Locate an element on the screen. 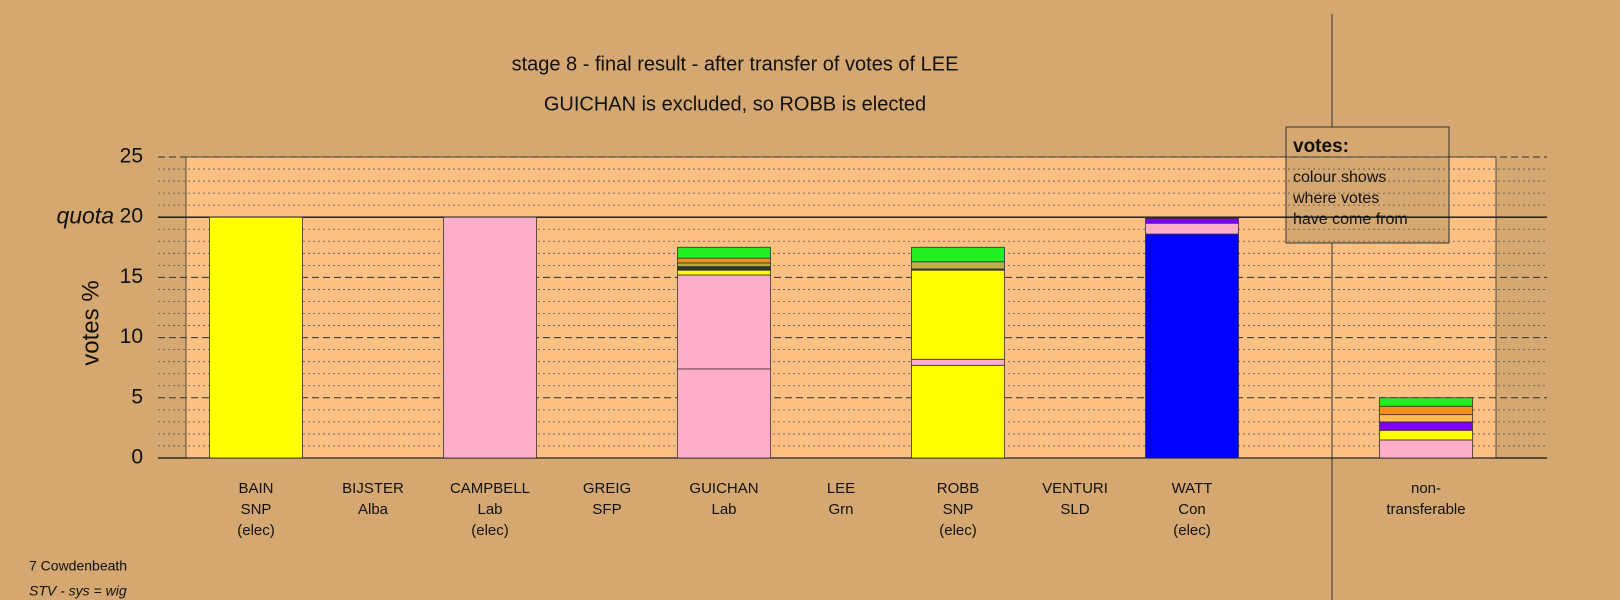  legend-title: votes: is located at coordinates (1321, 146).